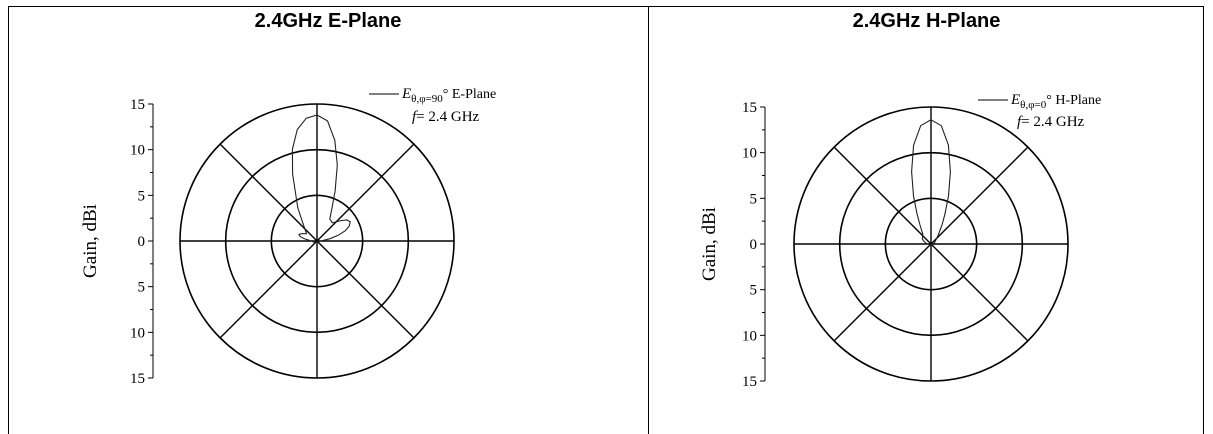 This screenshot has height=434, width=1213. Describe the element at coordinates (1055, 101) in the screenshot. I see `legend-label: Eθ,φ=0° H-Plane` at that location.